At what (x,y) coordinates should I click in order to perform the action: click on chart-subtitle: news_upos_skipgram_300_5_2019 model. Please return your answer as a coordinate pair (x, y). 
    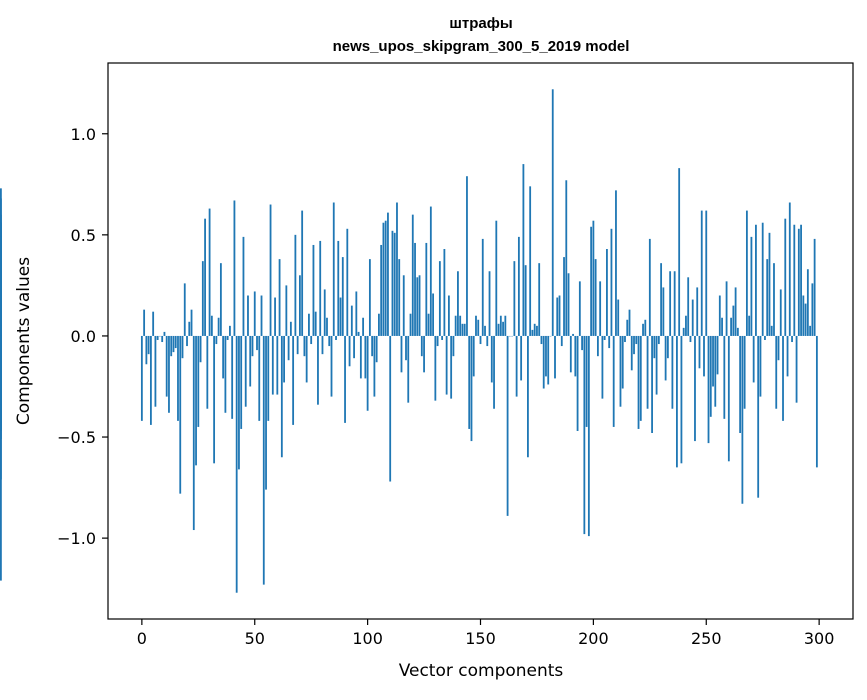
    Looking at the image, I should click on (481, 46).